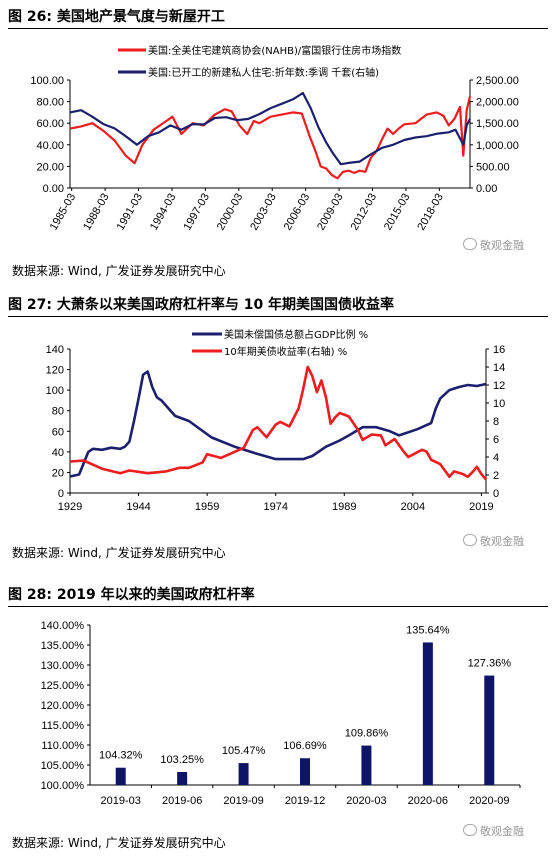 Image resolution: width=555 pixels, height=862 pixels. I want to click on x-tick-label: 2019-03, so click(121, 801).